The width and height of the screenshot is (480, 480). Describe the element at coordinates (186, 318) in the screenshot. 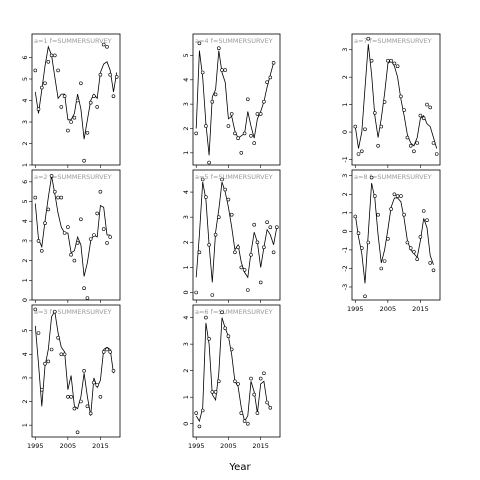

I see `y-tick-label: 4` at that location.